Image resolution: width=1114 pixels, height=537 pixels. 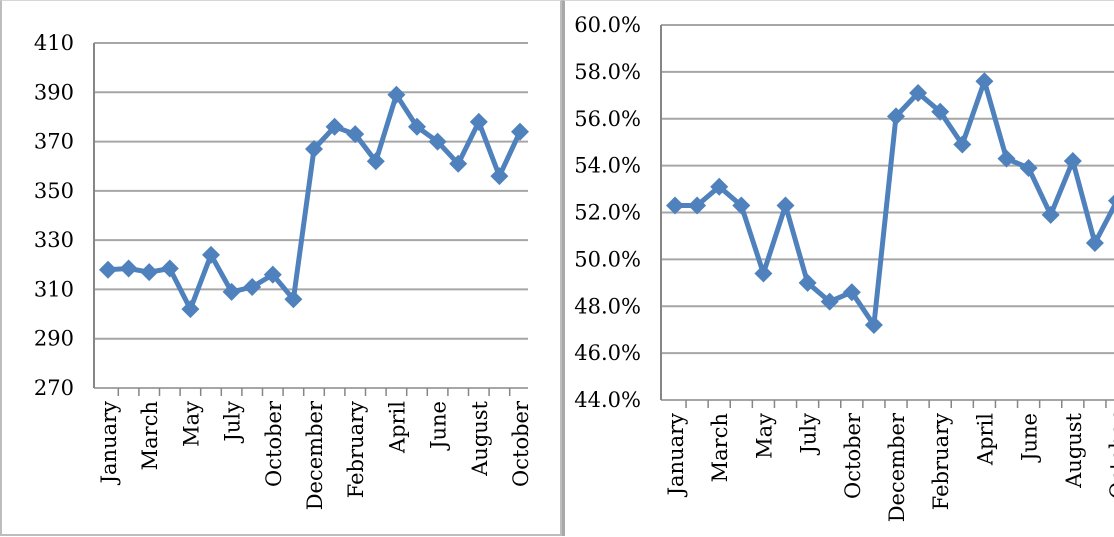 What do you see at coordinates (607, 119) in the screenshot?
I see `right-y-tick-label: 56.0%` at bounding box center [607, 119].